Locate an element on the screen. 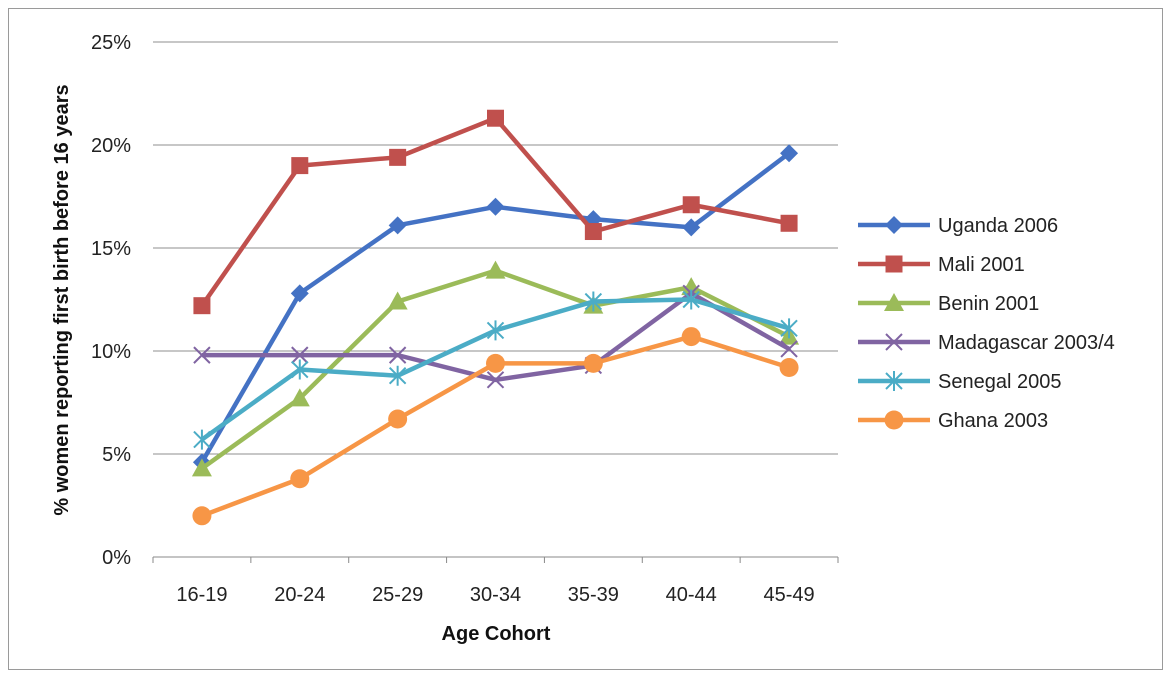 The width and height of the screenshot is (1170, 673). legend-item: Benin 2001 is located at coordinates (948, 304).